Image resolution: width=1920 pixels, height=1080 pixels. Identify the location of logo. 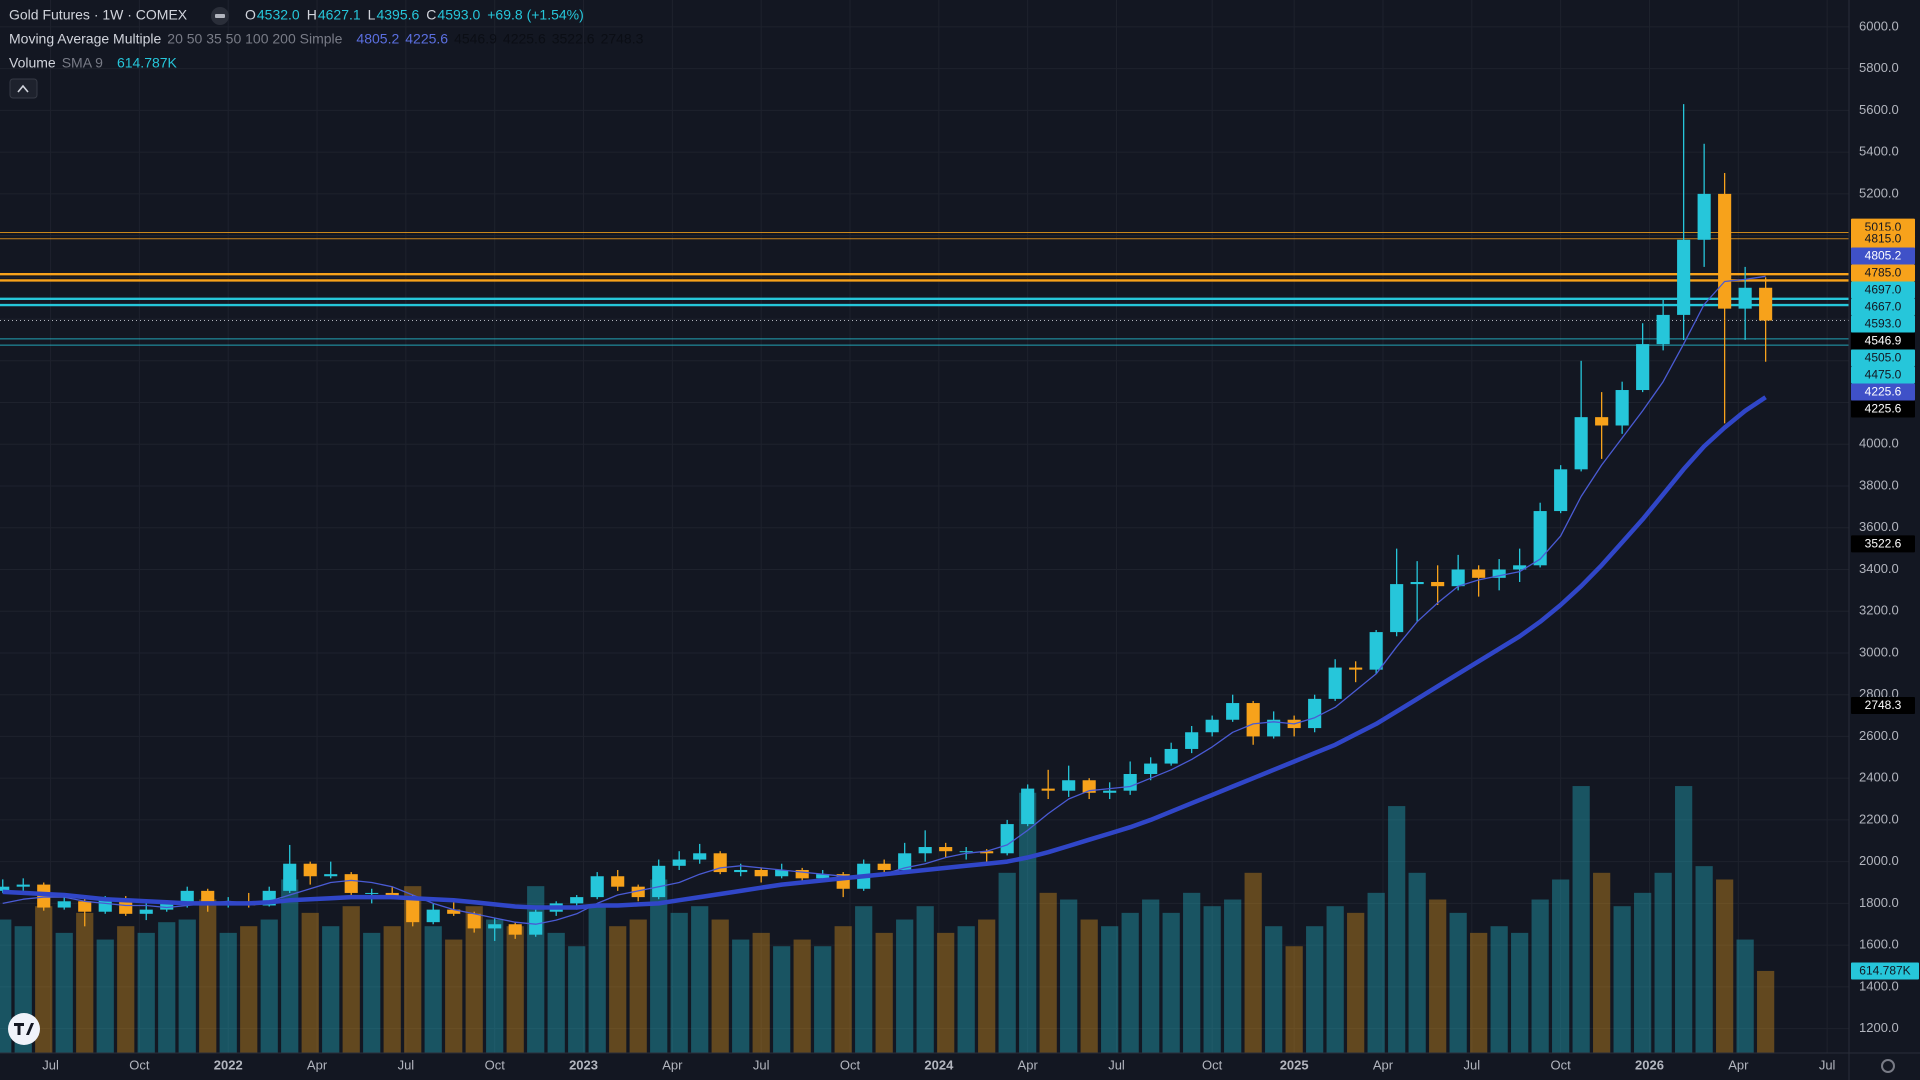
(24, 1029).